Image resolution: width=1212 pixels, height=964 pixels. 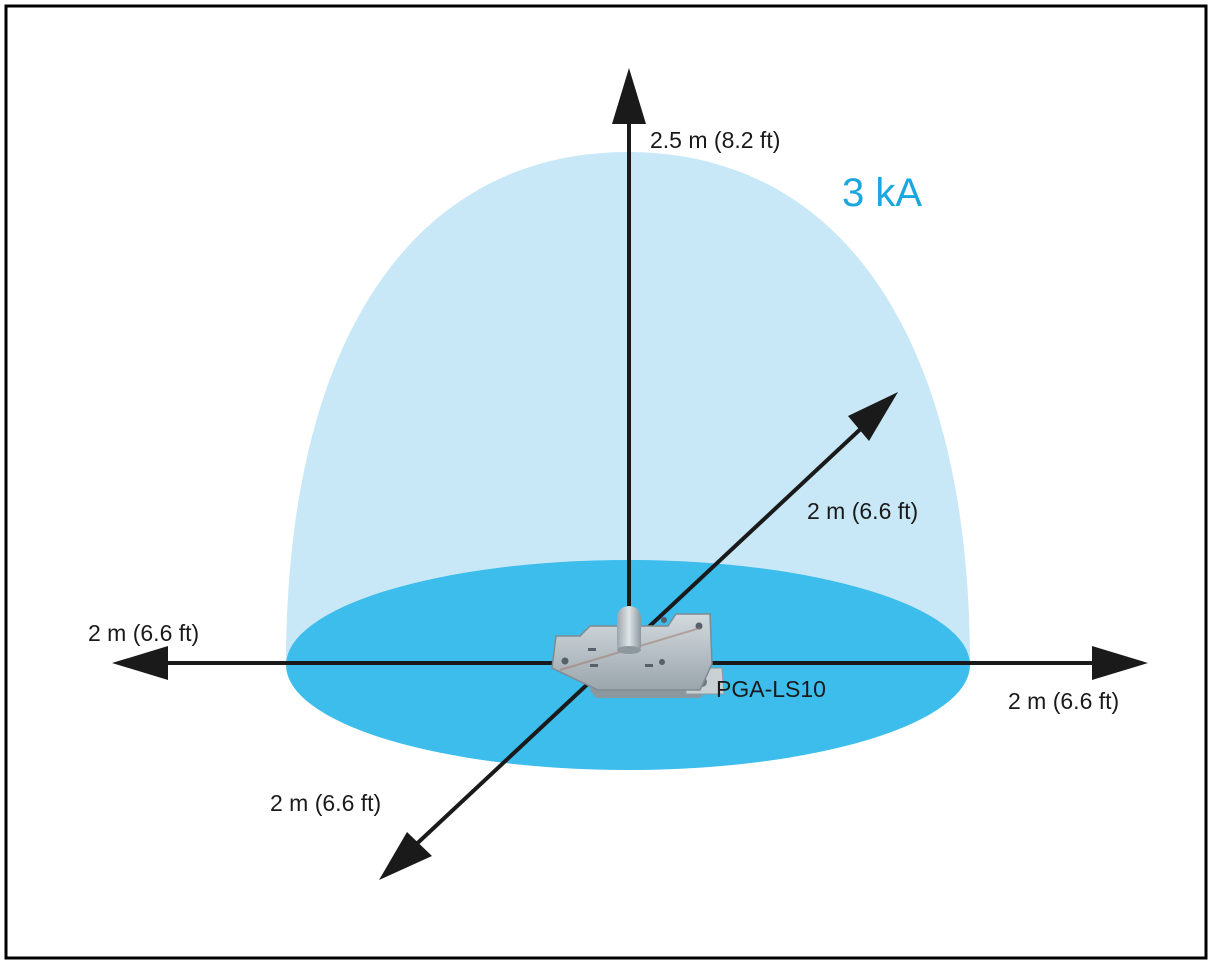 What do you see at coordinates (405, 856) in the screenshot?
I see `front-arrowhead` at bounding box center [405, 856].